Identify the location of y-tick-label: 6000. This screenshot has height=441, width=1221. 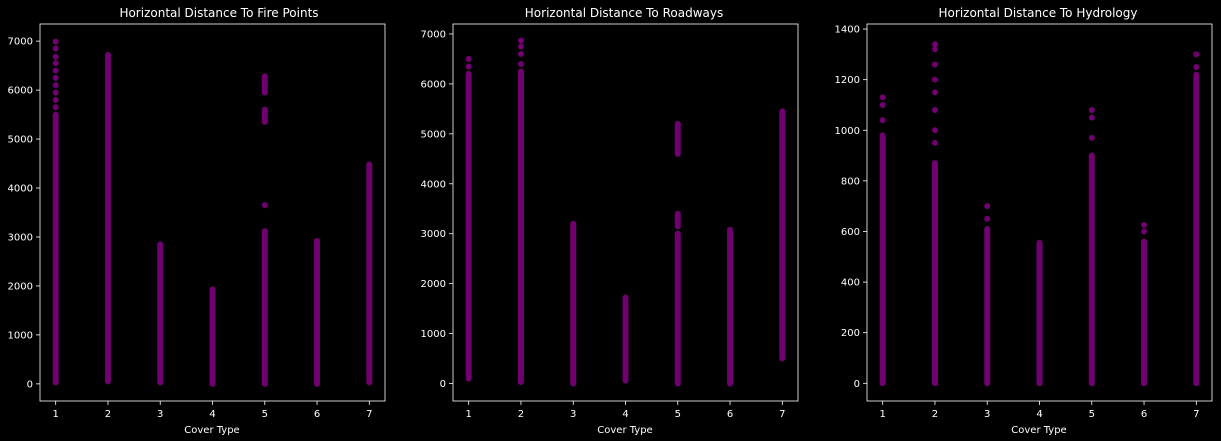
(20, 91).